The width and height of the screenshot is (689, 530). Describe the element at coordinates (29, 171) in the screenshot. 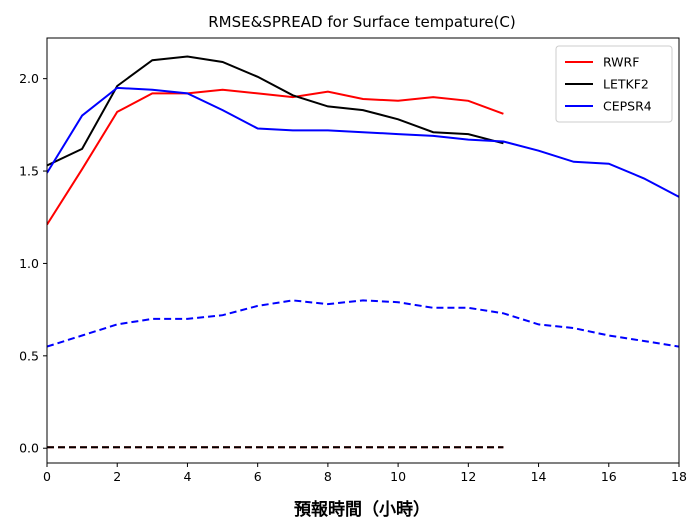

I see `y-tick-label: 1.5` at that location.